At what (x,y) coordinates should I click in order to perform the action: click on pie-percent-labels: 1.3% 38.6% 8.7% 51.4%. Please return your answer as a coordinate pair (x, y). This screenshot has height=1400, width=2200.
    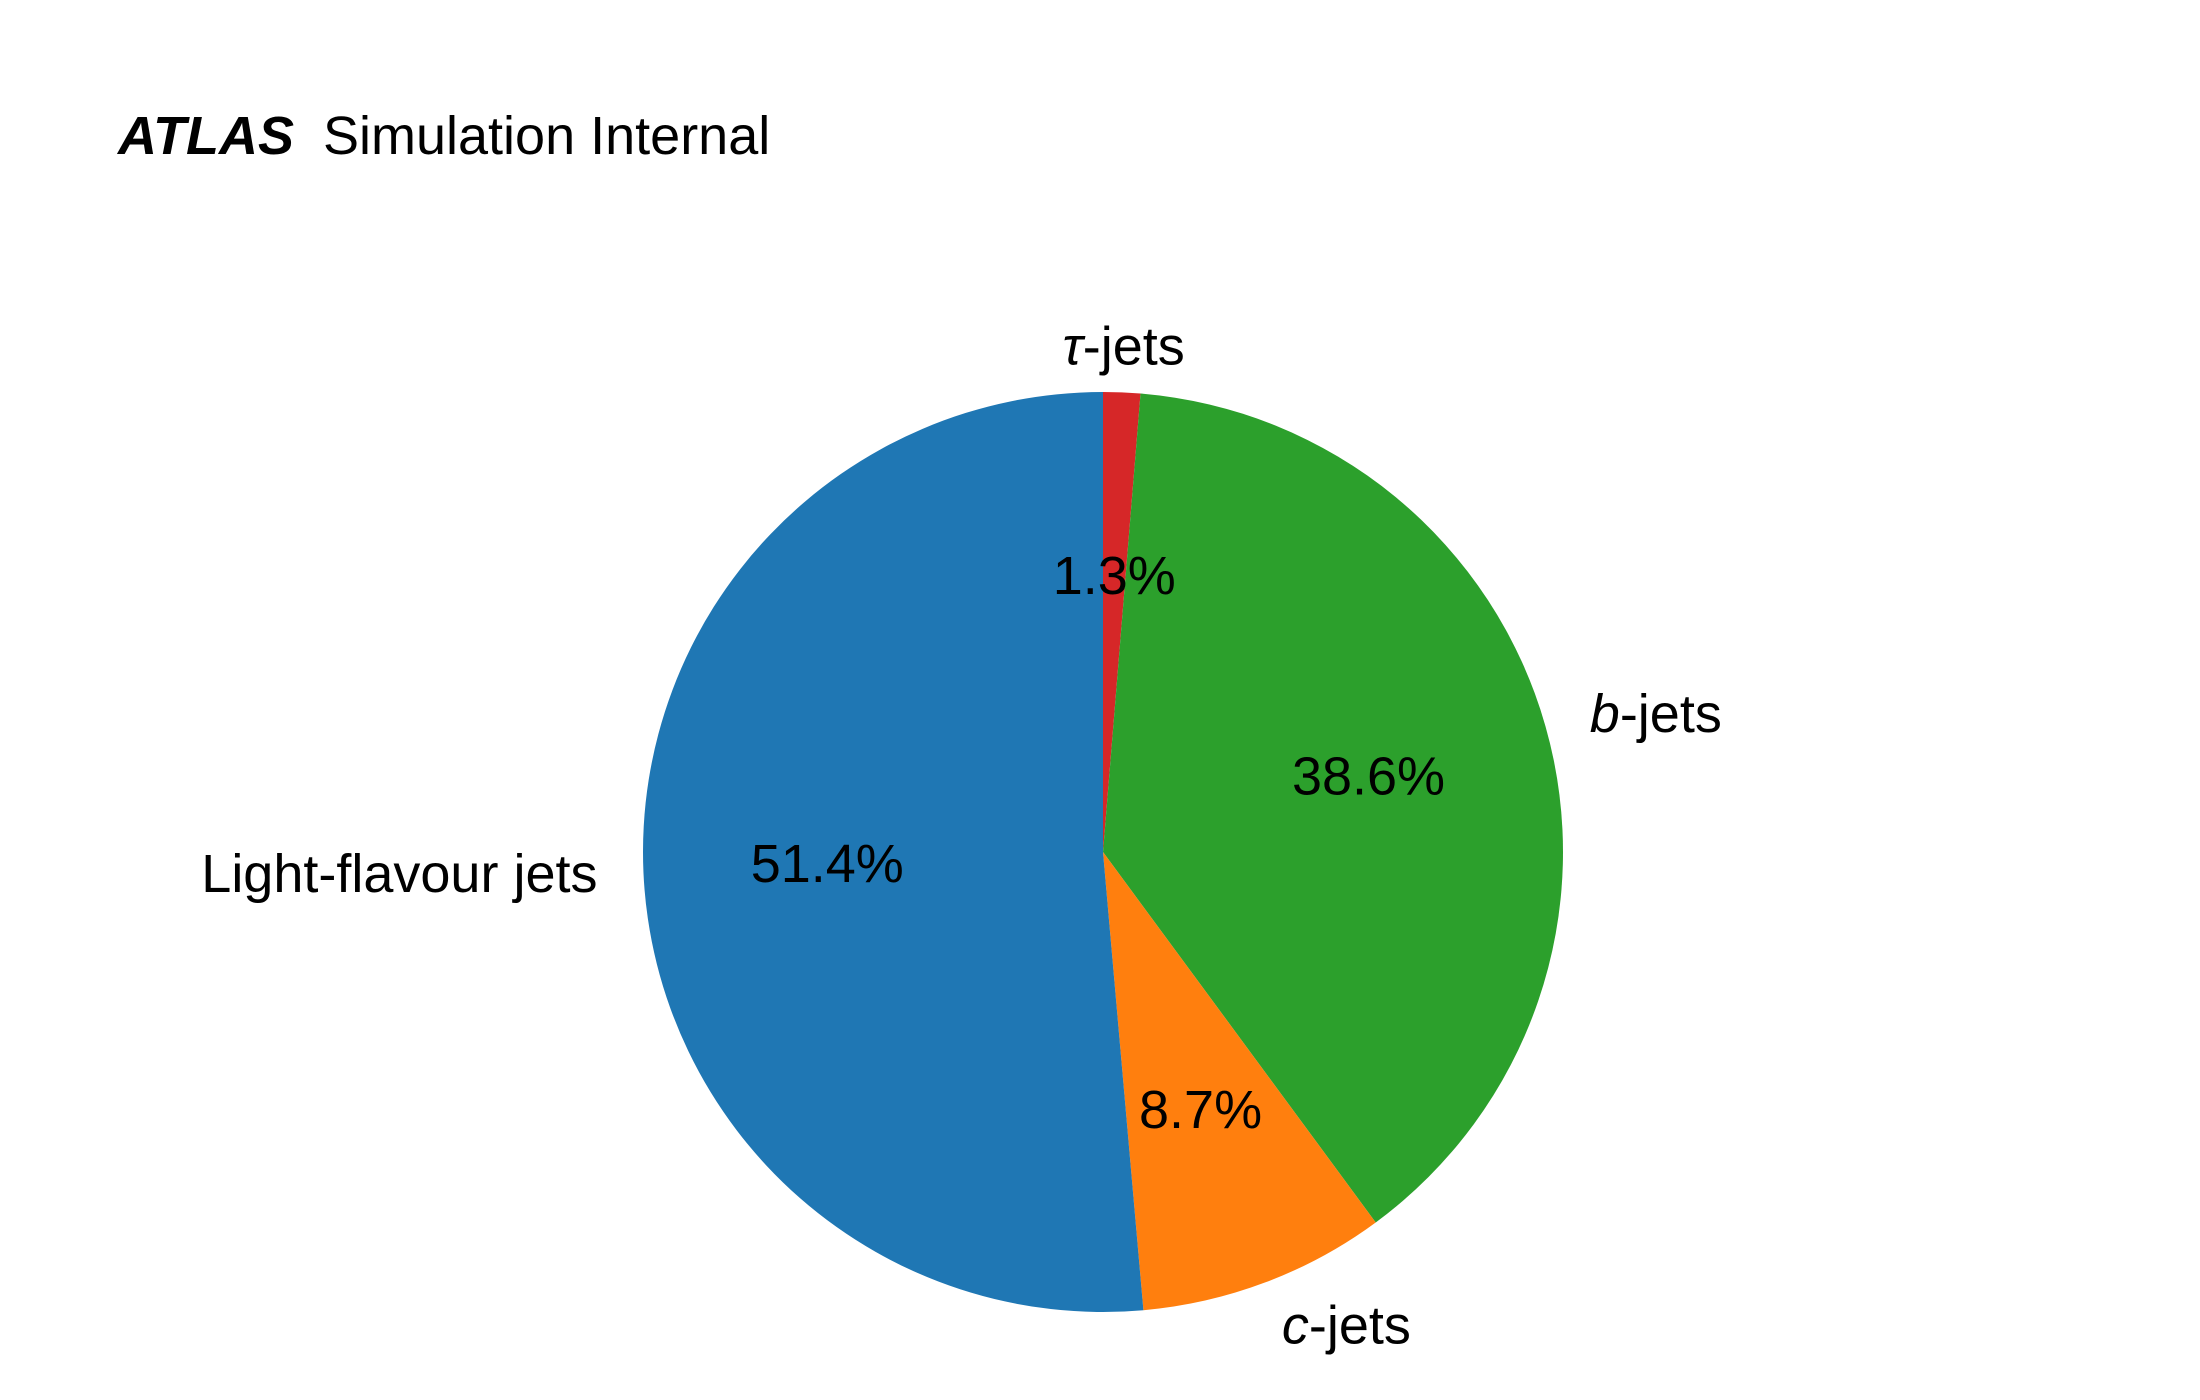
    Looking at the image, I should click on (1098, 843).